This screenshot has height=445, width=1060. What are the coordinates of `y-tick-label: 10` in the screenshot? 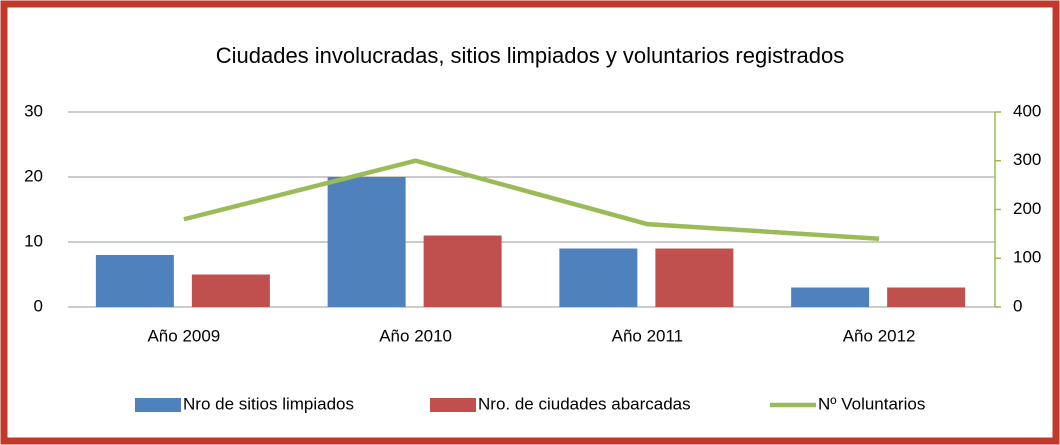 It's located at (33, 240).